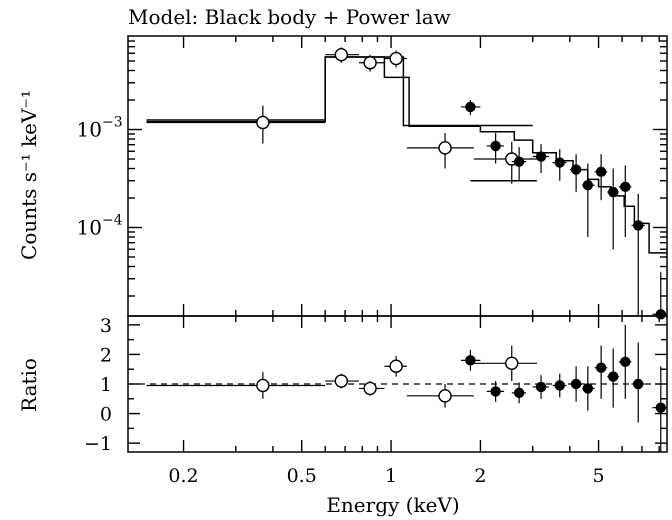 The height and width of the screenshot is (520, 672). I want to click on y-tick-label: 0, so click(106, 415).